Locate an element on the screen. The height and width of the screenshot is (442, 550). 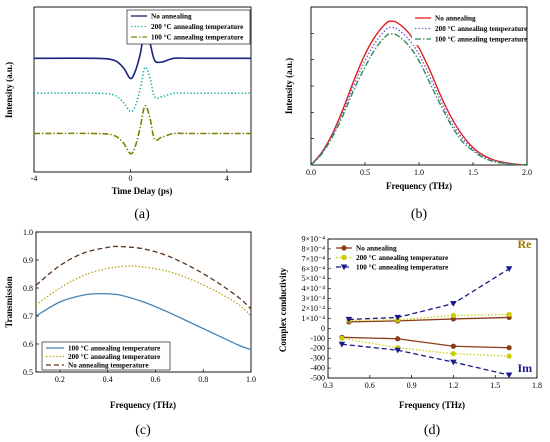
y-tick-label: 0 is located at coordinates (323, 328).